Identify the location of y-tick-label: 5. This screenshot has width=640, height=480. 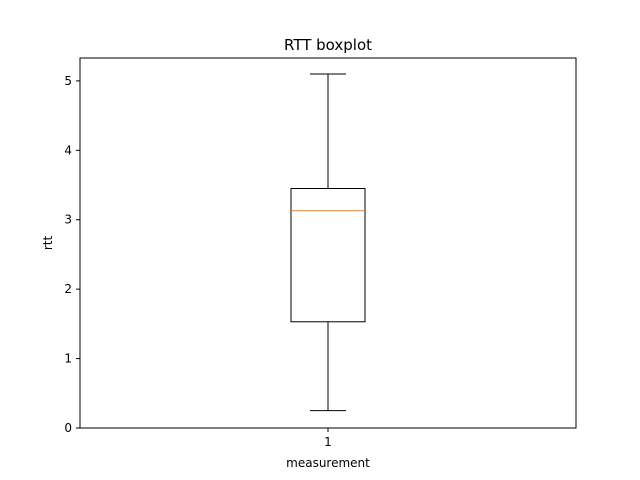
(68, 81).